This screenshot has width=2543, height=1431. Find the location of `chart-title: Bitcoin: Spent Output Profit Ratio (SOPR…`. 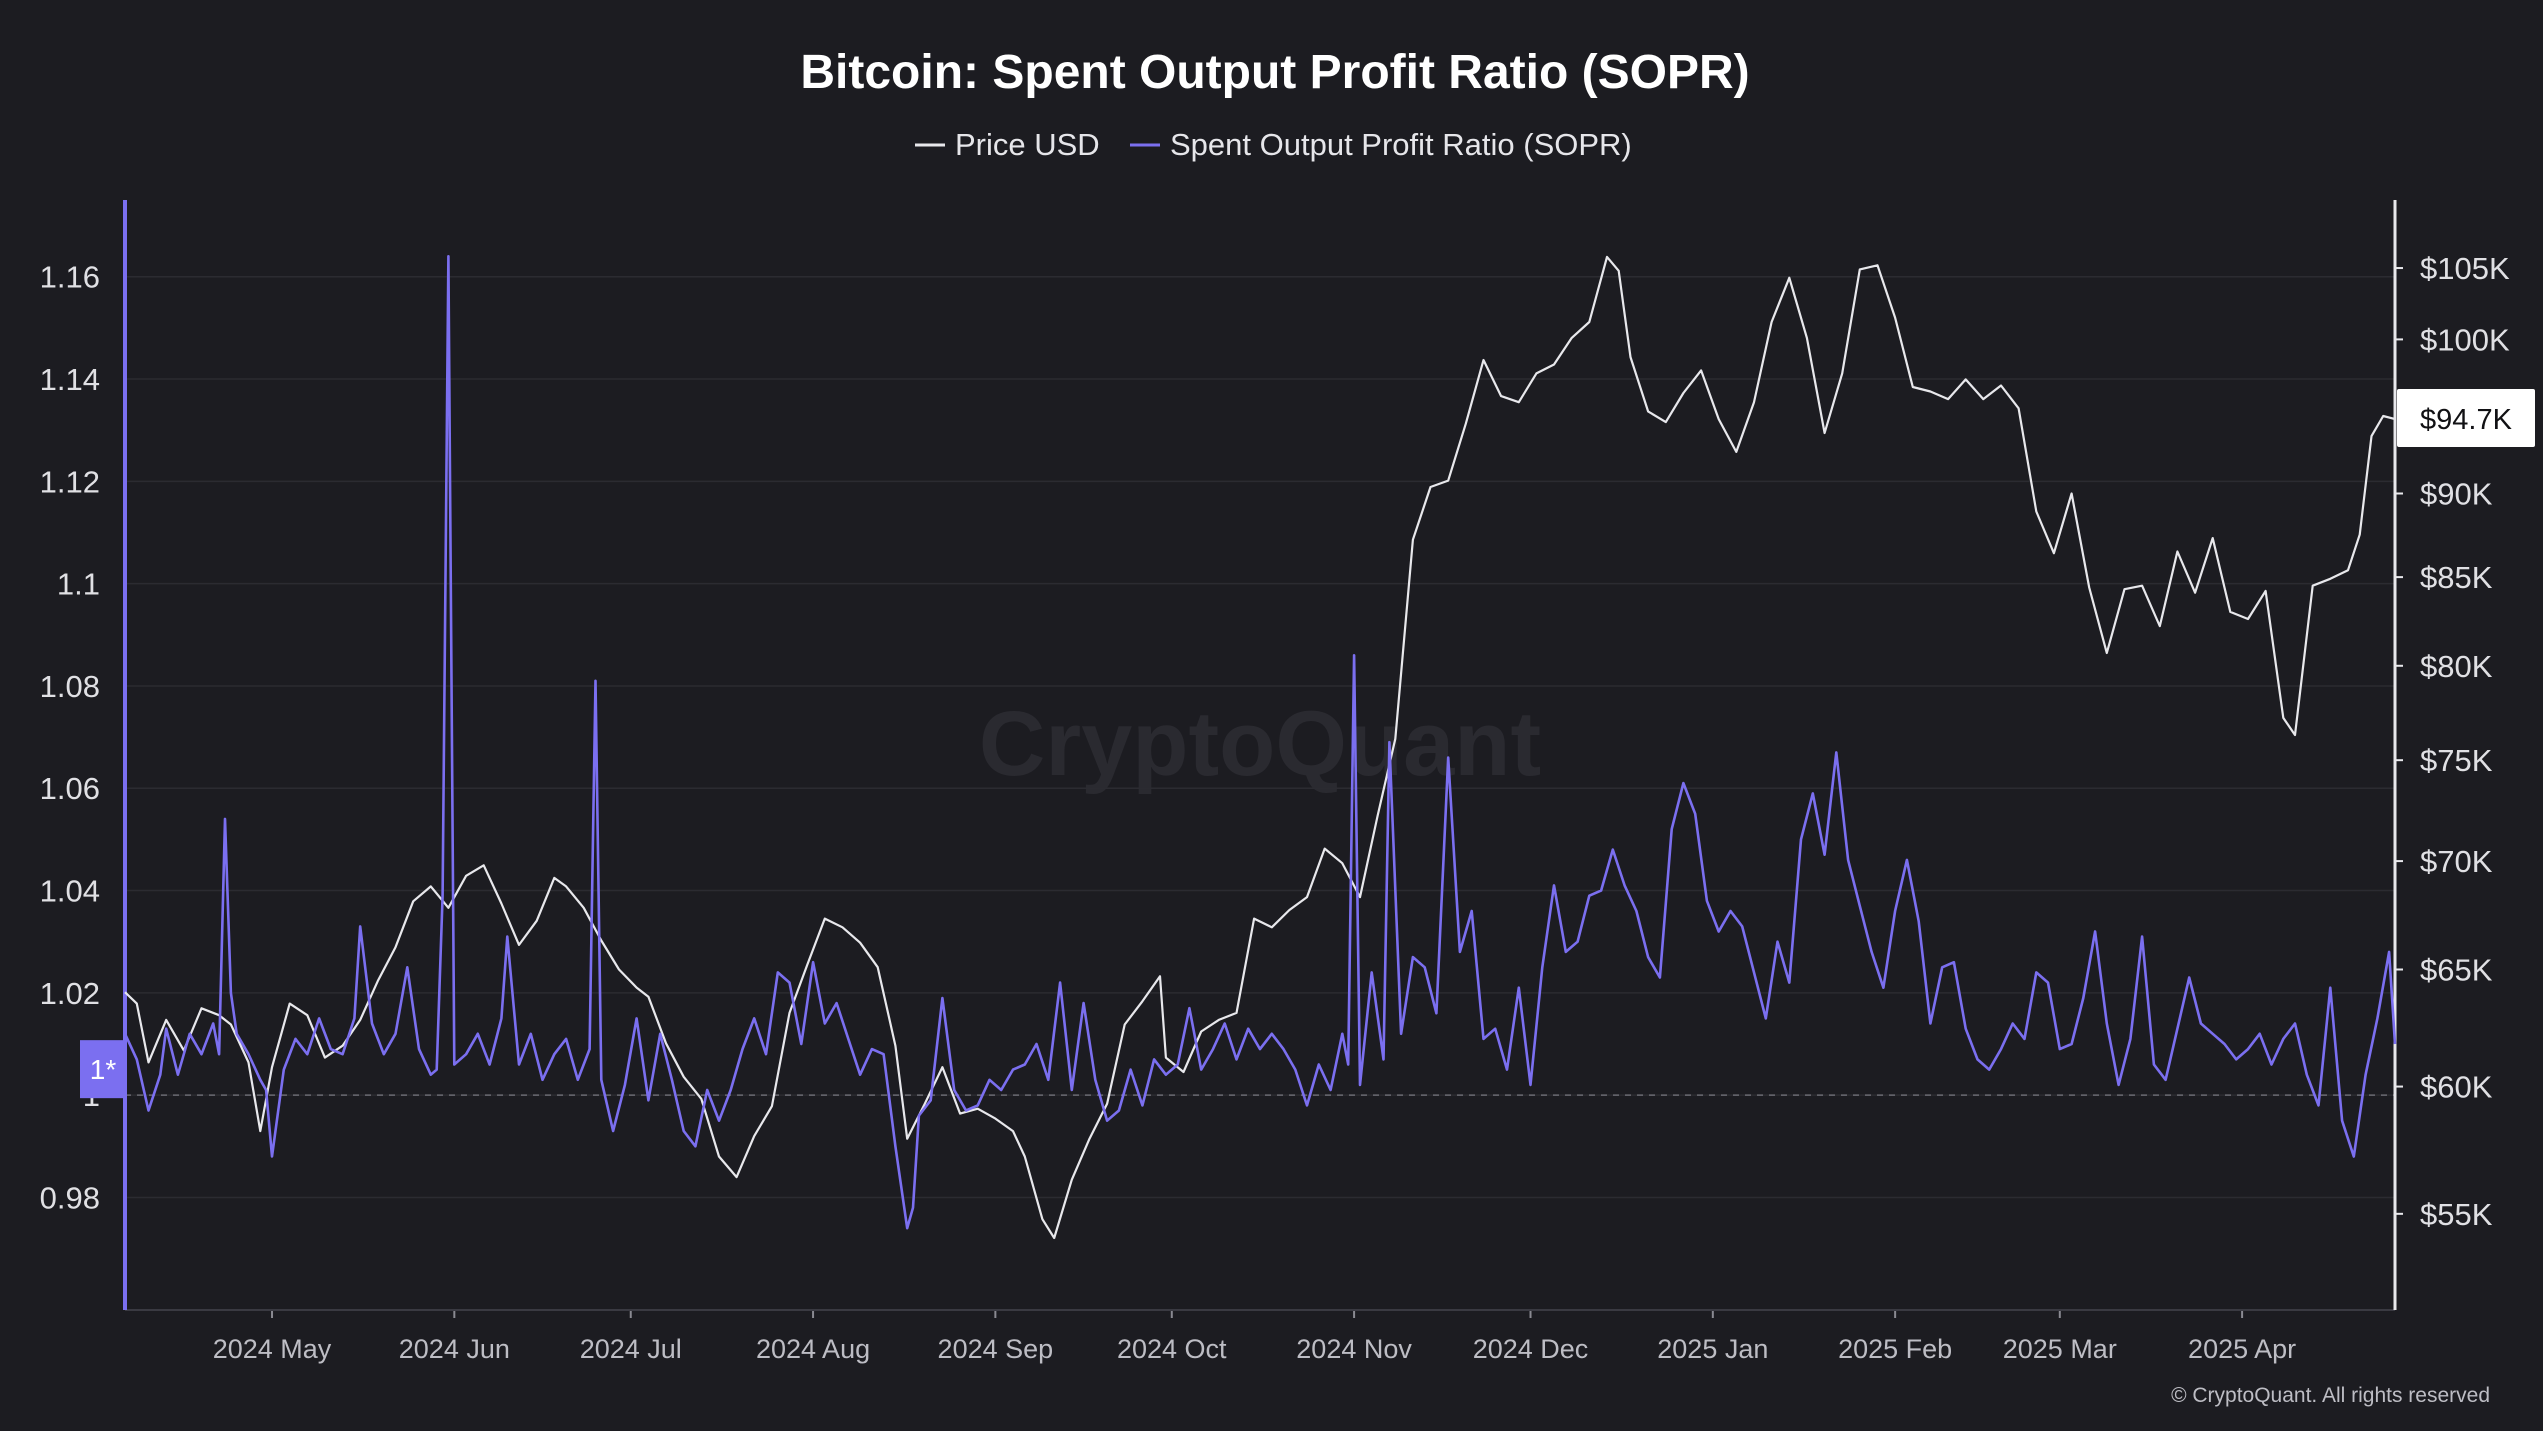

chart-title: Bitcoin: Spent Output Profit Ratio (SOPR… is located at coordinates (1274, 72).